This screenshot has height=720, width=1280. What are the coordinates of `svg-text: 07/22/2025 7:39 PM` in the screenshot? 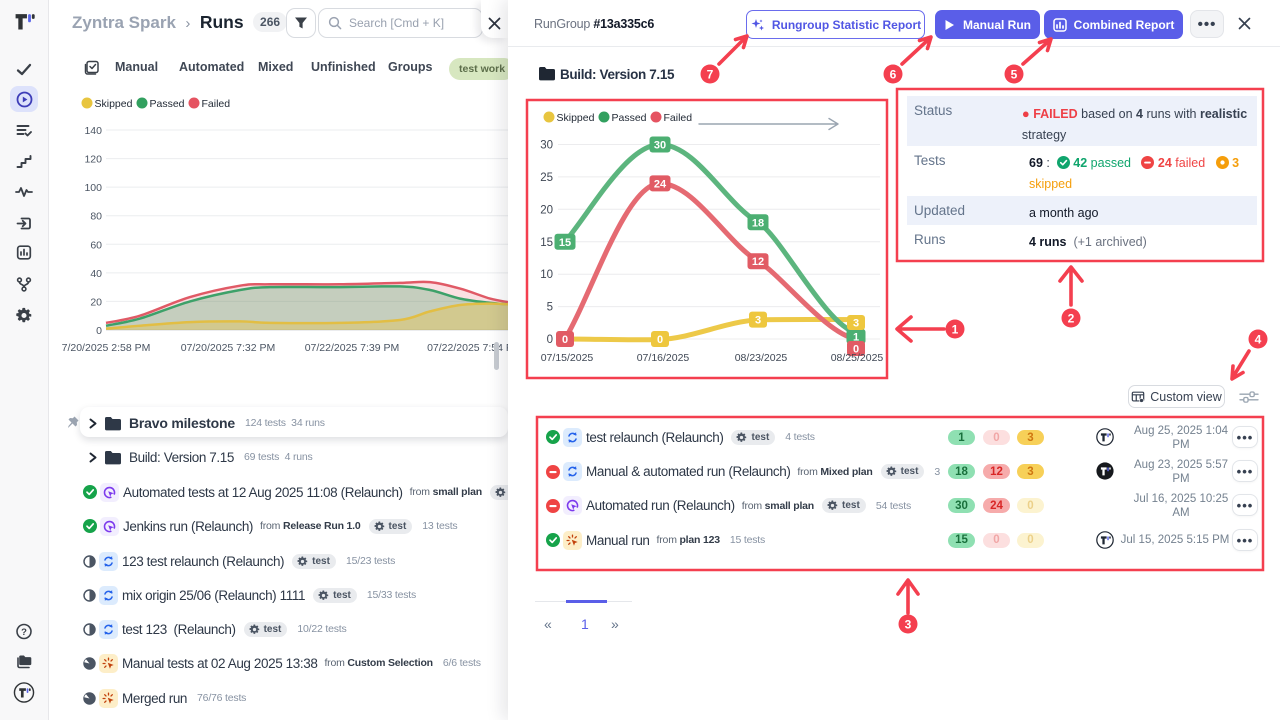 It's located at (352, 348).